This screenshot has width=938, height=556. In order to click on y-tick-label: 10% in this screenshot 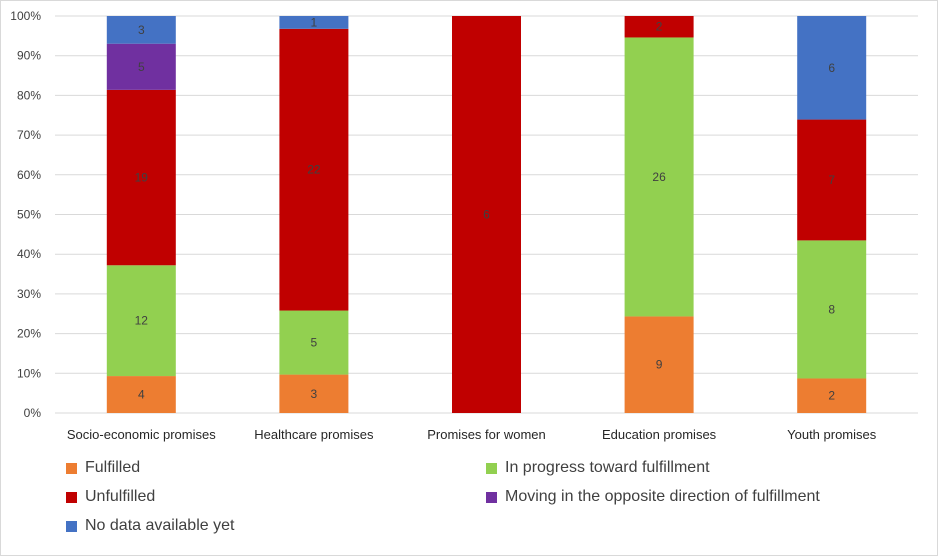, I will do `click(29, 373)`.